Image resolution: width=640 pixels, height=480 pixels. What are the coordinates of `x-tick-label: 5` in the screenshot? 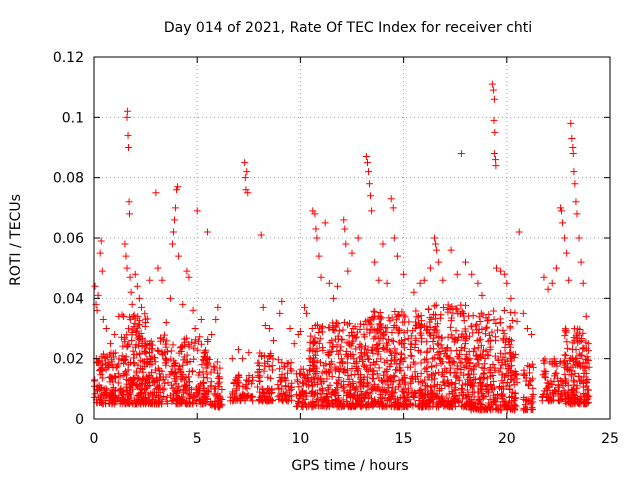 It's located at (197, 439).